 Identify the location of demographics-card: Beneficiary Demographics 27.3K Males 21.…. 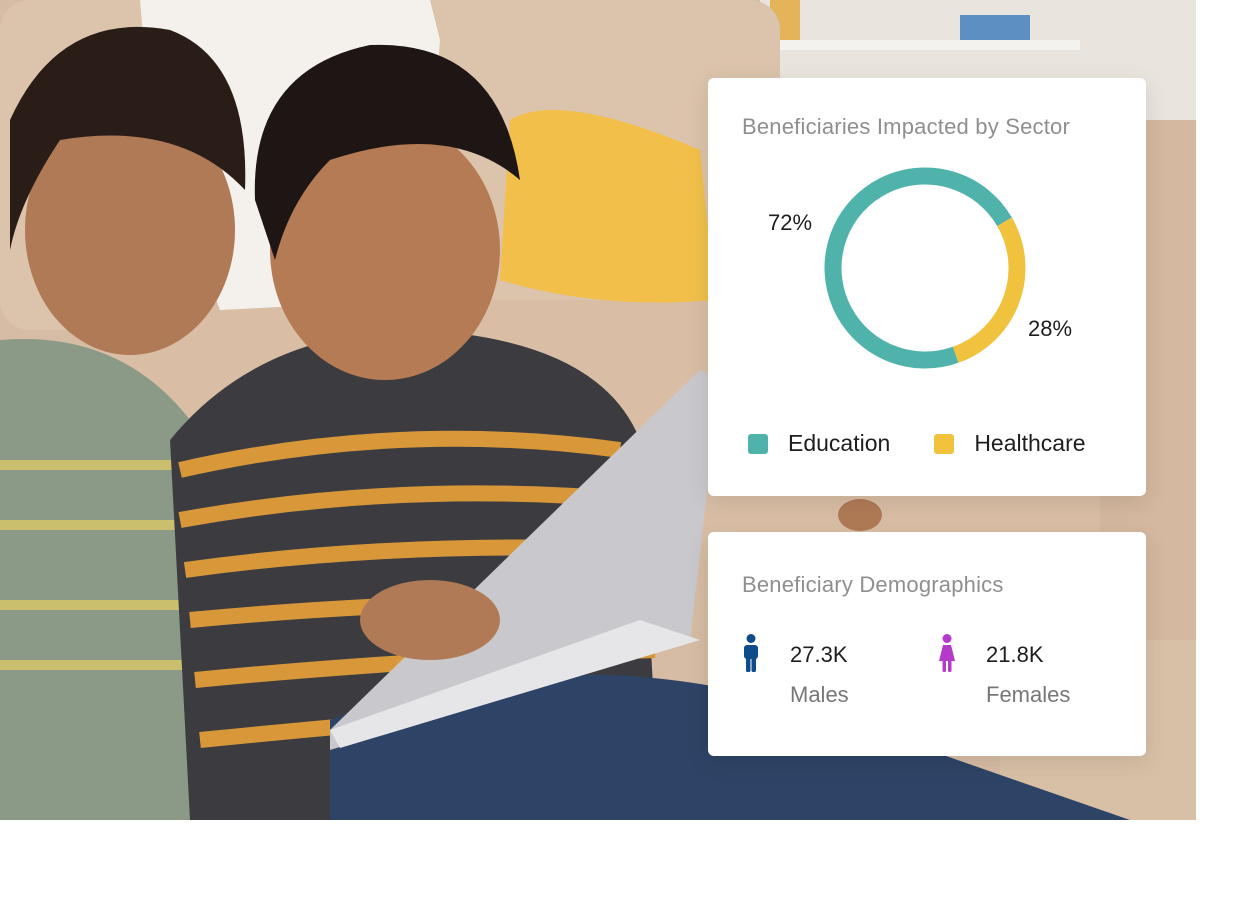
(927, 644).